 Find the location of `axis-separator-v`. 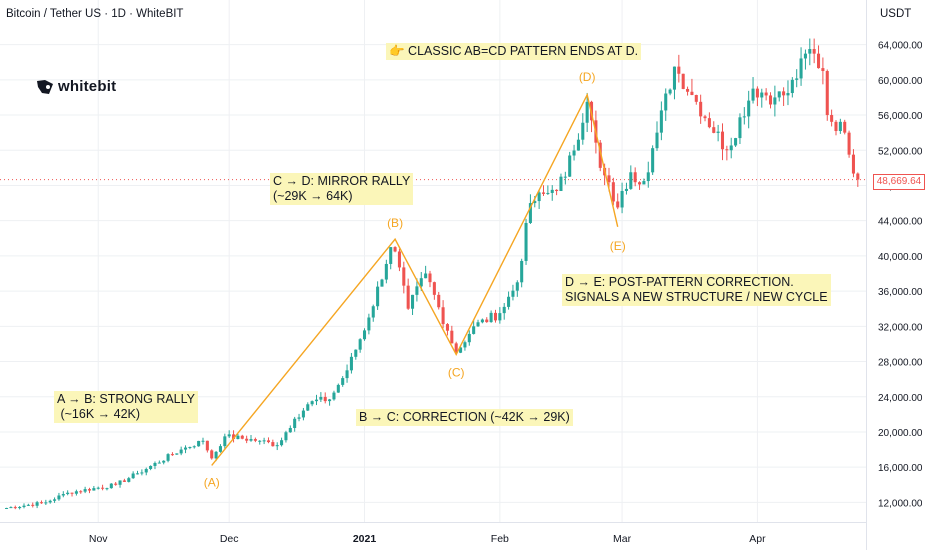

axis-separator-v is located at coordinates (866, 275).